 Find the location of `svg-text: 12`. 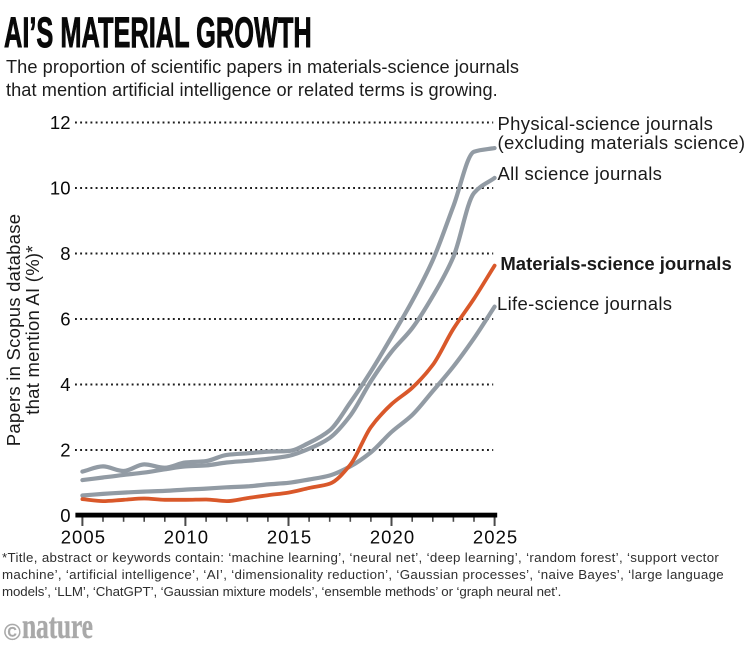

svg-text: 12 is located at coordinates (60, 122).